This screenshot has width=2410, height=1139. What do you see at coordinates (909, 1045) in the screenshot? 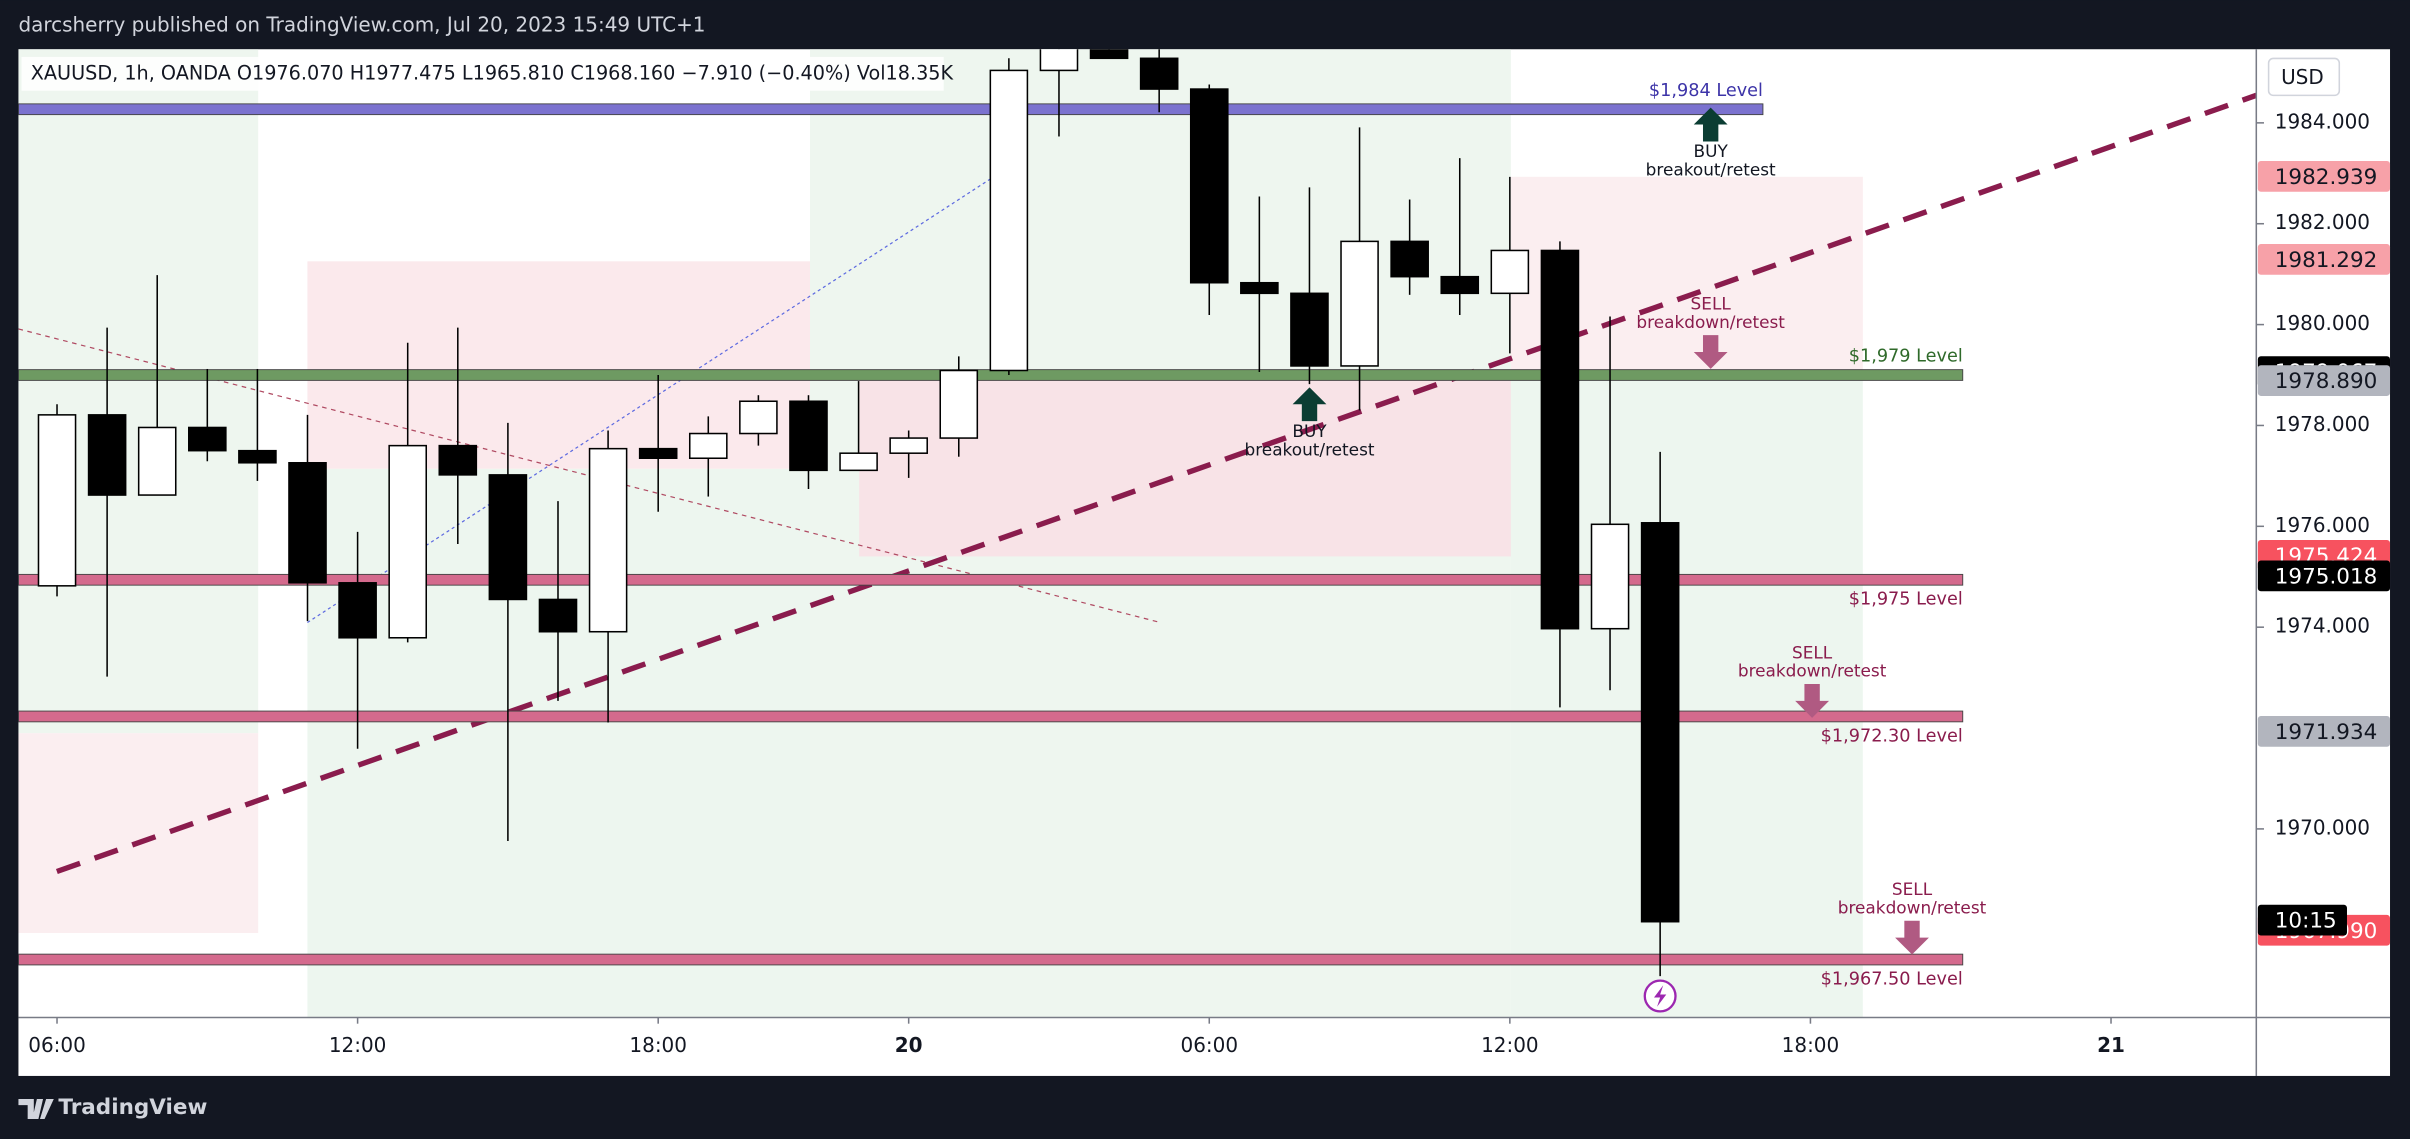
I see `x-tick-label: 20` at bounding box center [909, 1045].